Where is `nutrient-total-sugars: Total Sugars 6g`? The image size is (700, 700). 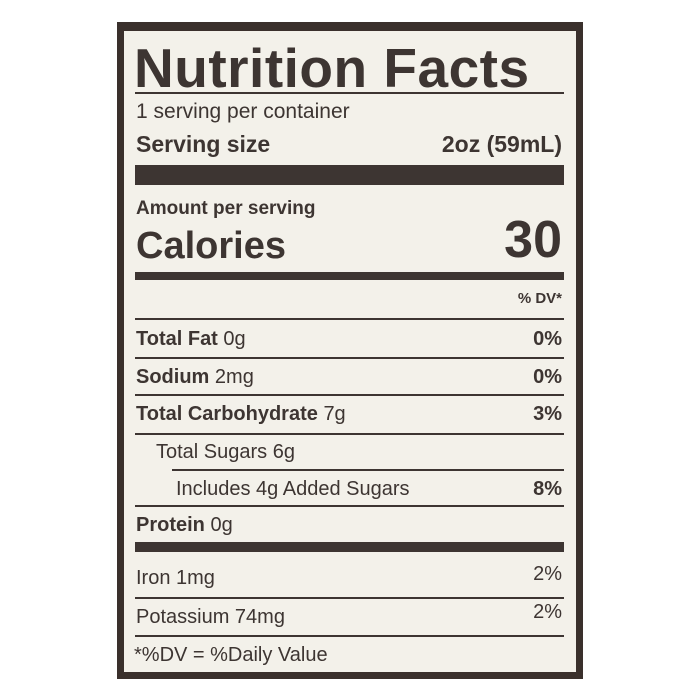 nutrient-total-sugars: Total Sugars 6g is located at coordinates (225, 452).